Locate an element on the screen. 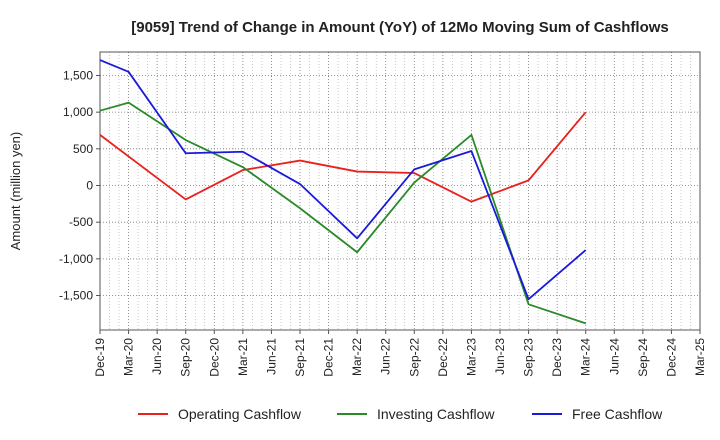 This screenshot has width=720, height=440. y-tick-label: 500 is located at coordinates (83, 149).